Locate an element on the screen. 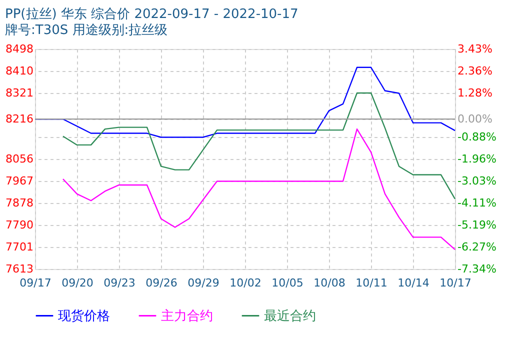 This screenshot has width=520, height=350. legend-label: 现货价格 is located at coordinates (84, 316).